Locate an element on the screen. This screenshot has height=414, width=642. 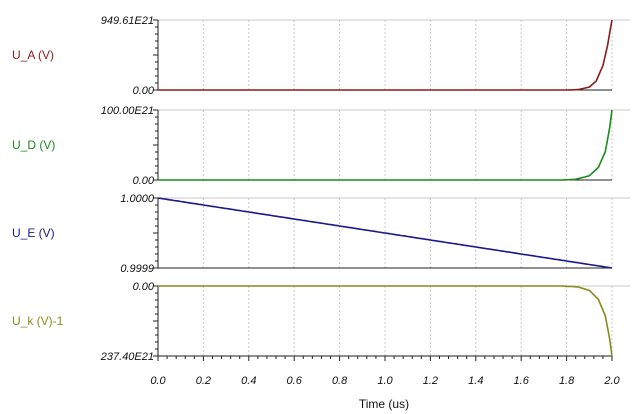
series-name: U_k (V)-1 is located at coordinates (38, 321).